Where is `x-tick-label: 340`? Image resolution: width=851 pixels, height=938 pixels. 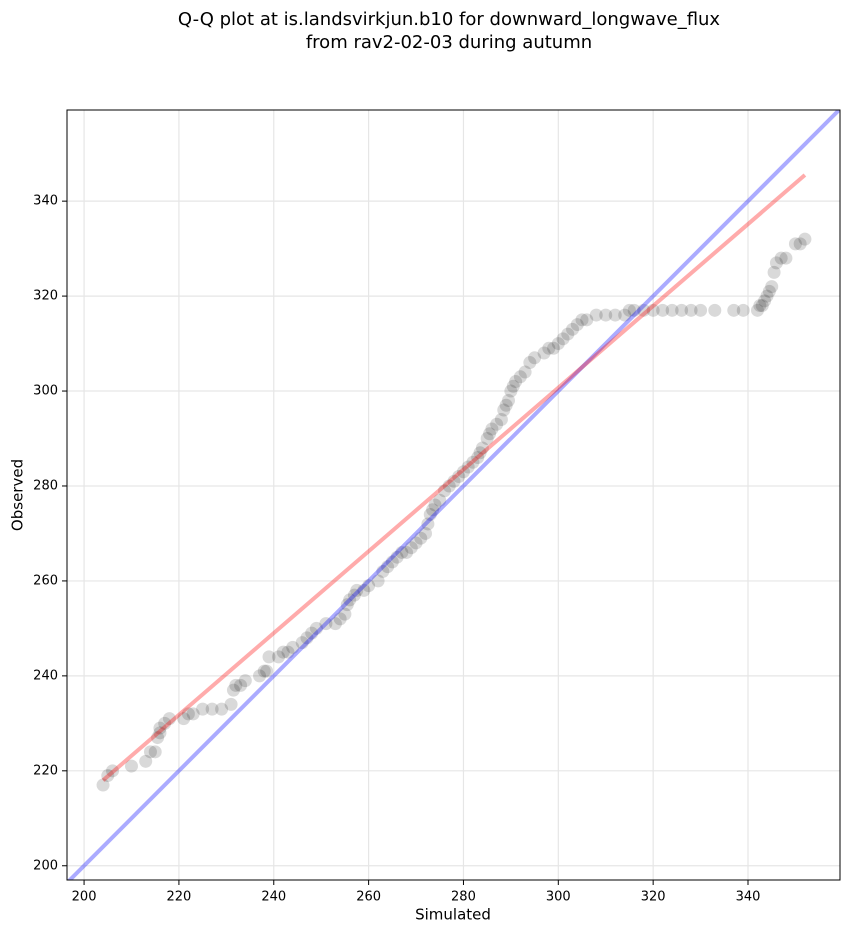
x-tick-label: 340 is located at coordinates (748, 897).